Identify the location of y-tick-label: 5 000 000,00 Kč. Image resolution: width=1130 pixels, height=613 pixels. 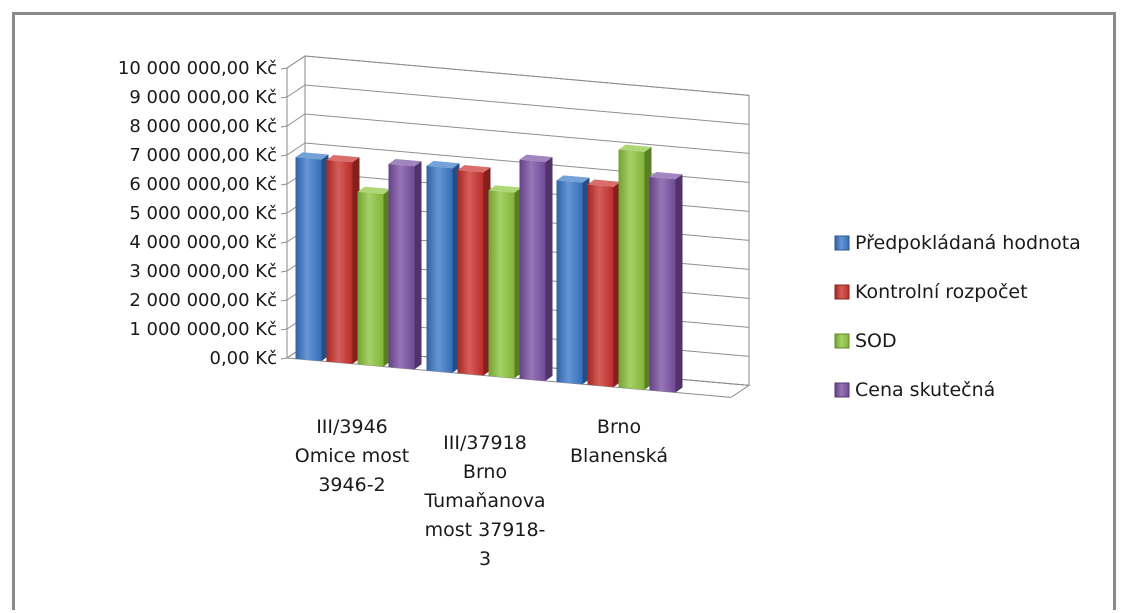
(203, 213).